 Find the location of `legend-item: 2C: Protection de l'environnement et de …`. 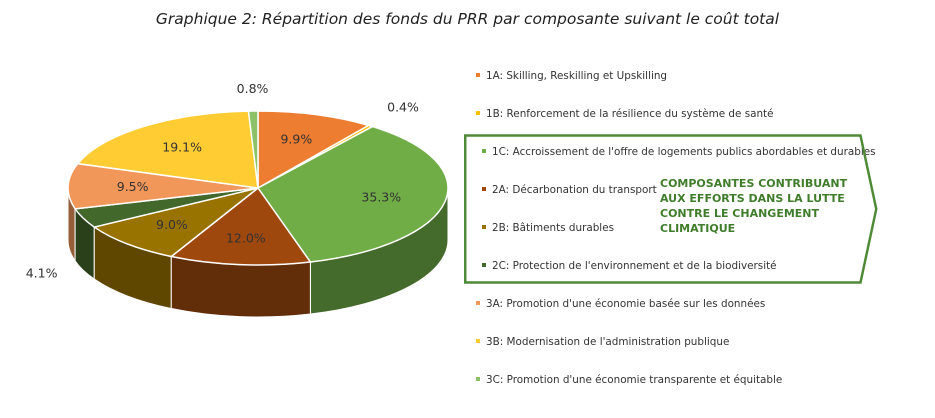

legend-item: 2C: Protection de l'environnement et de … is located at coordinates (629, 266).